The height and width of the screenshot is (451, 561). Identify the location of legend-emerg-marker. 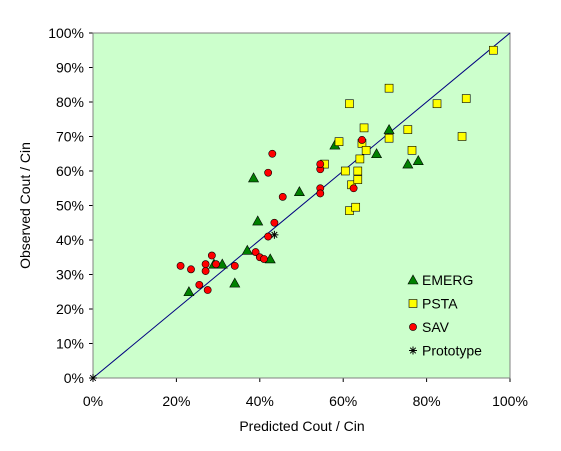
(413, 279).